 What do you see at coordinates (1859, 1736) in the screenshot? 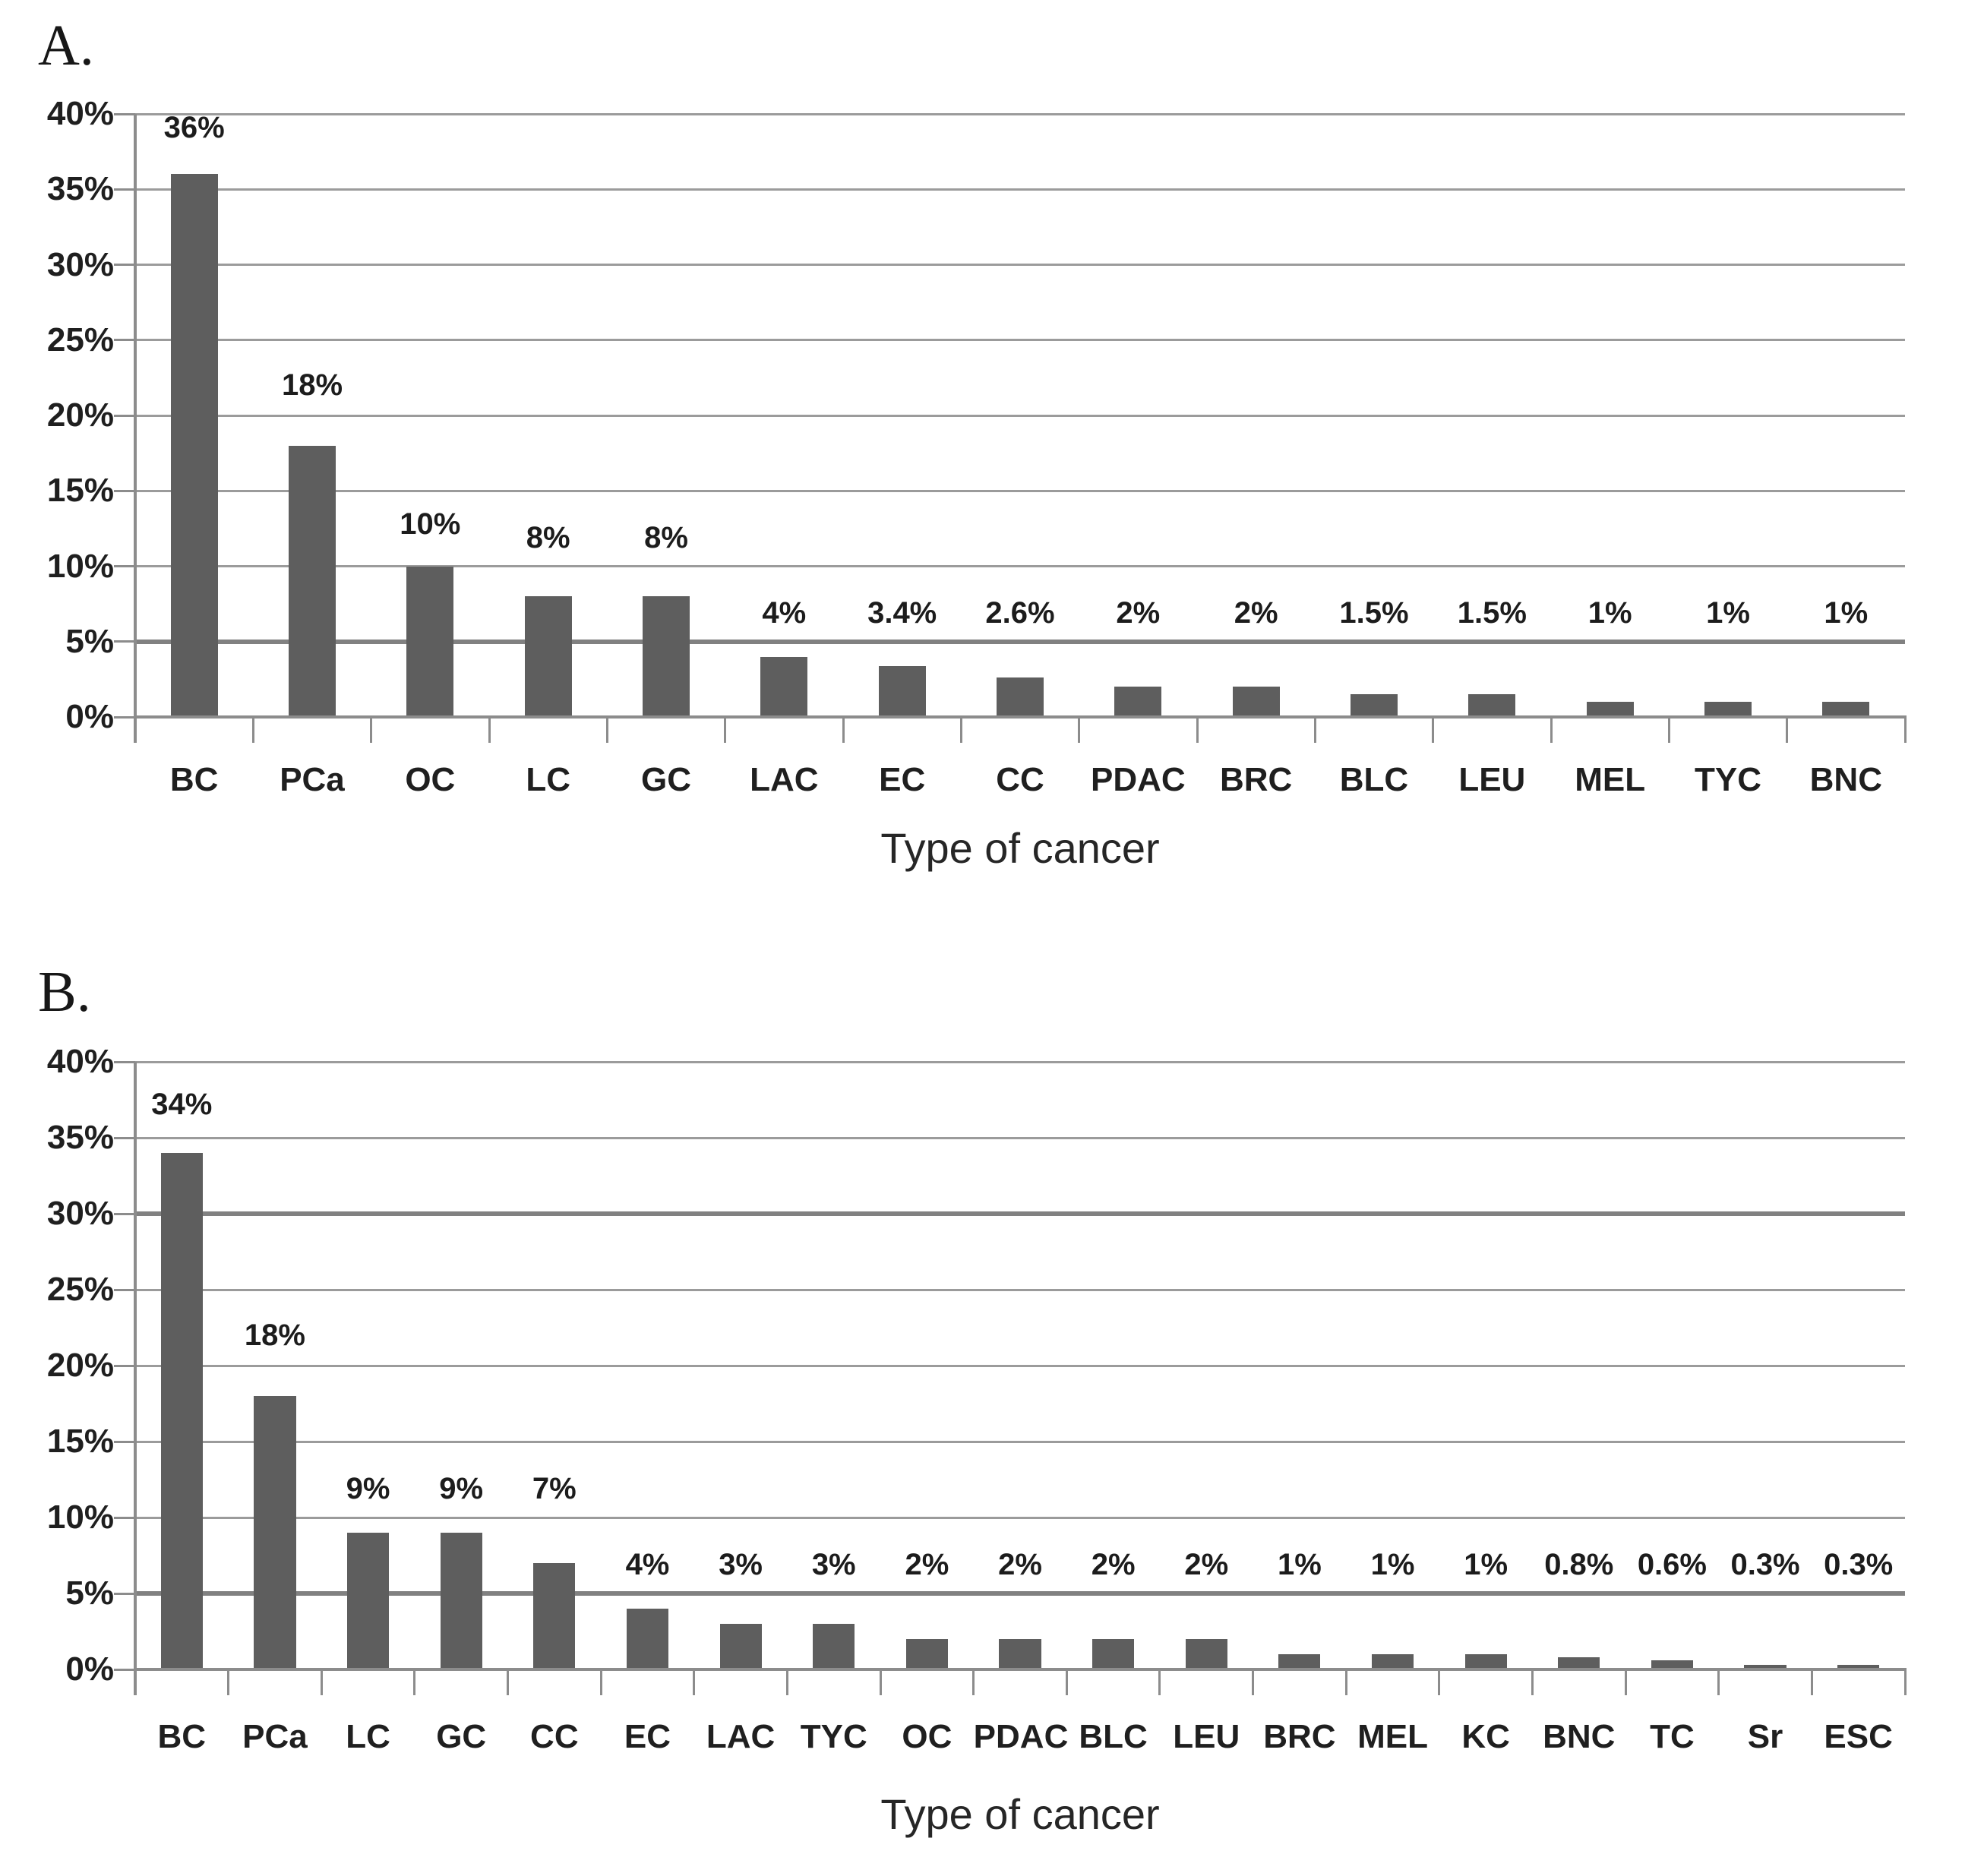
I see `x-category-label-ESC: ESC` at bounding box center [1859, 1736].